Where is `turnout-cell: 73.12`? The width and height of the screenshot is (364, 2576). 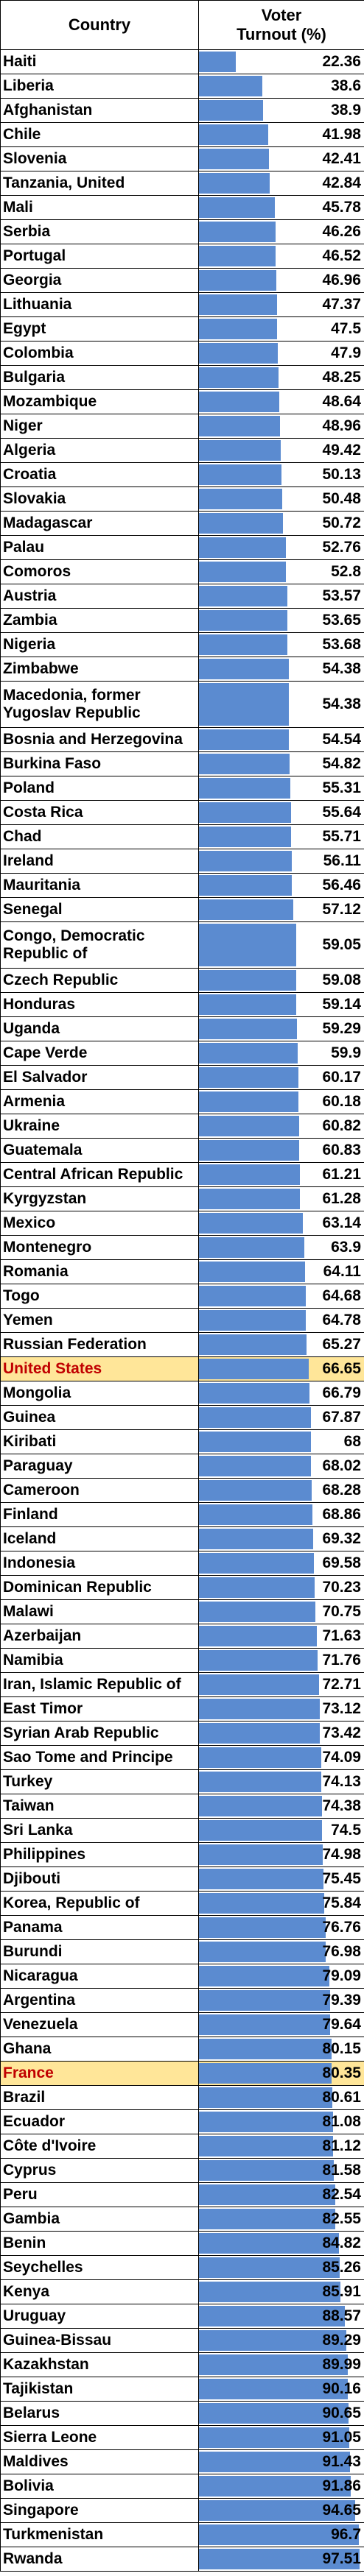 turnout-cell: 73.12 is located at coordinates (281, 1709).